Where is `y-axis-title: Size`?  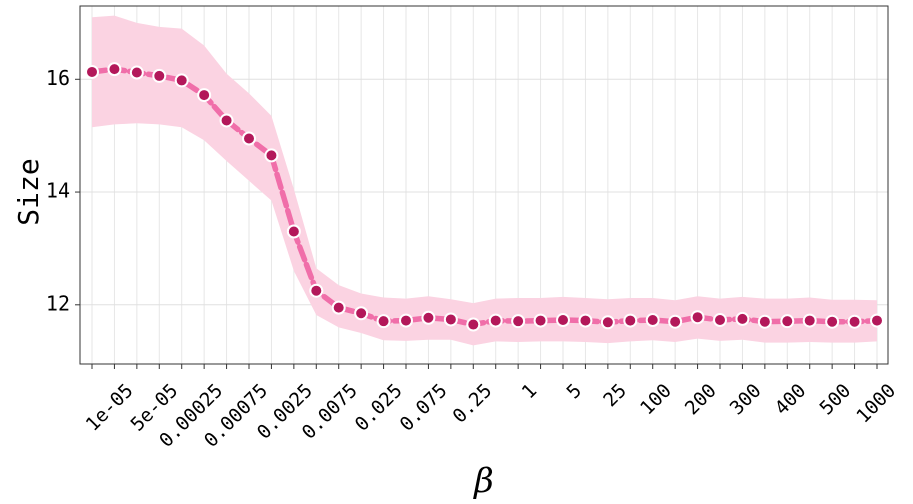
y-axis-title: Size is located at coordinates (28, 191).